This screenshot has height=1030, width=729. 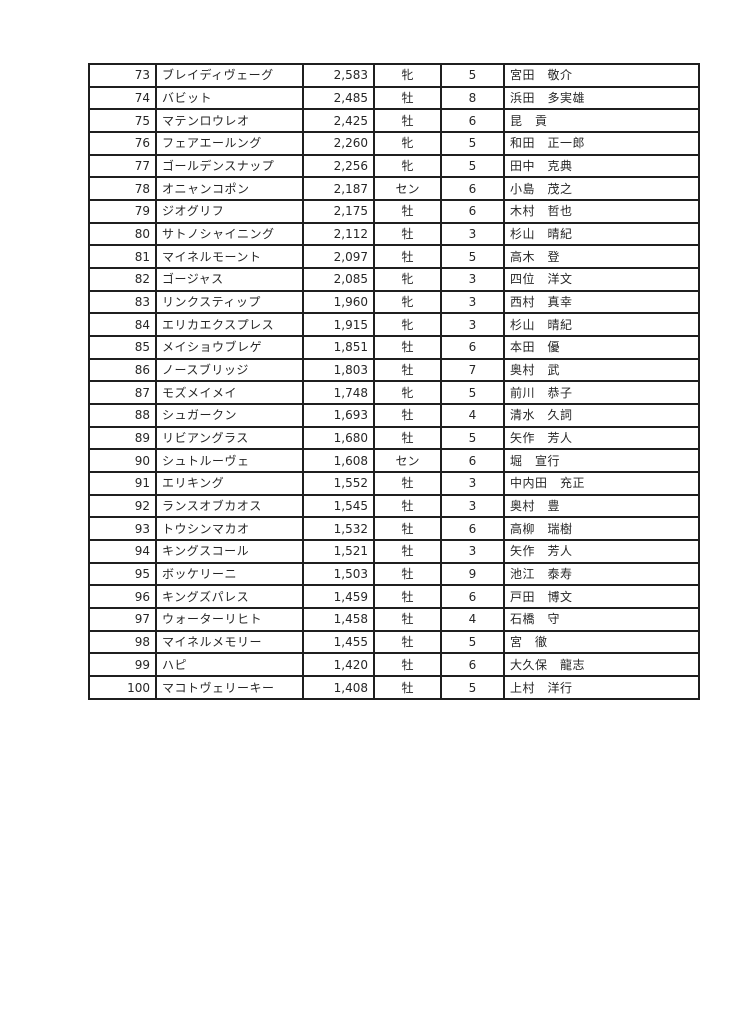 What do you see at coordinates (229, 438) in the screenshot?
I see `name-cell: リビアングラス` at bounding box center [229, 438].